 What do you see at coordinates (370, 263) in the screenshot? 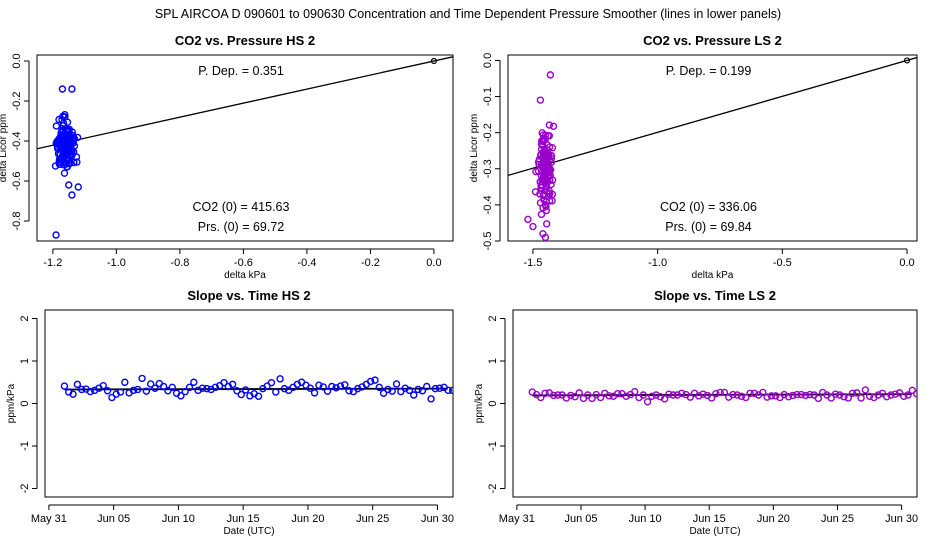
I see `x-tick-label: -0.2` at bounding box center [370, 263].